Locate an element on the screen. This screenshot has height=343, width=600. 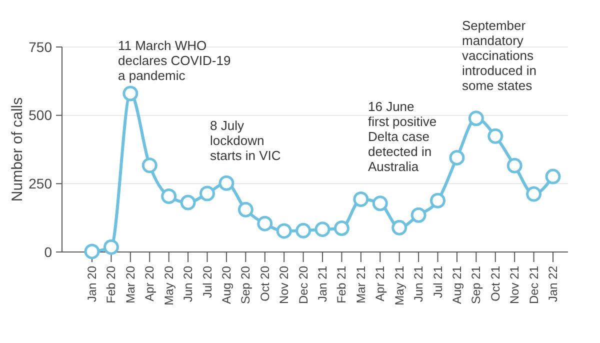
x-tick-label: Dec 21 is located at coordinates (533, 285).